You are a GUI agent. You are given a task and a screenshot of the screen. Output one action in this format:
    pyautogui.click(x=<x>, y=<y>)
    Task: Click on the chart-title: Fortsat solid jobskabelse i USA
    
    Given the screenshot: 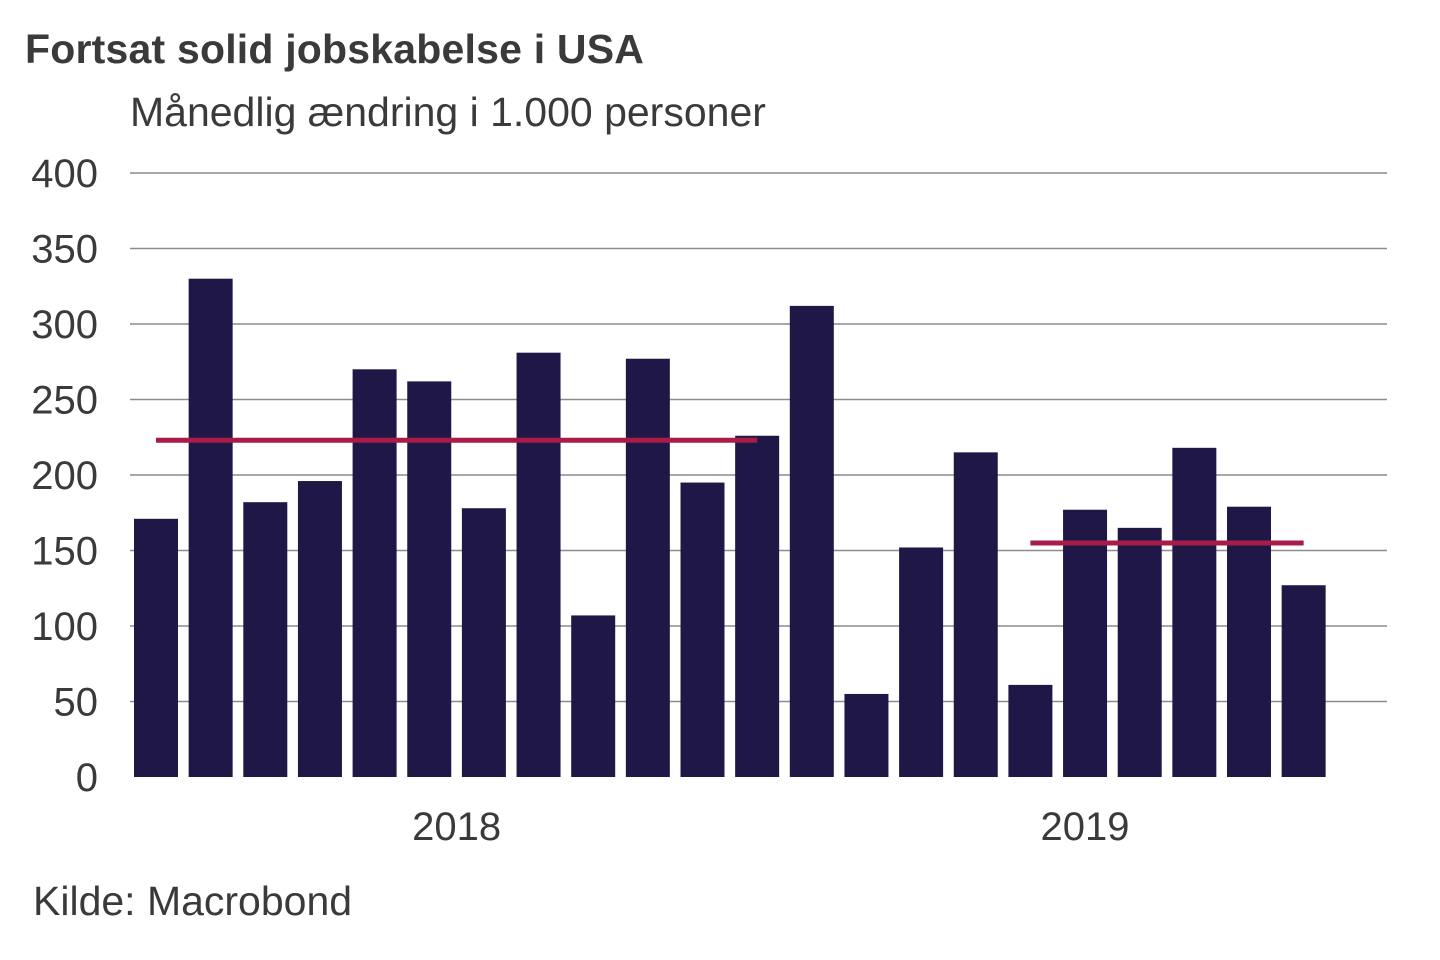 What is the action you would take?
    pyautogui.click(x=335, y=49)
    